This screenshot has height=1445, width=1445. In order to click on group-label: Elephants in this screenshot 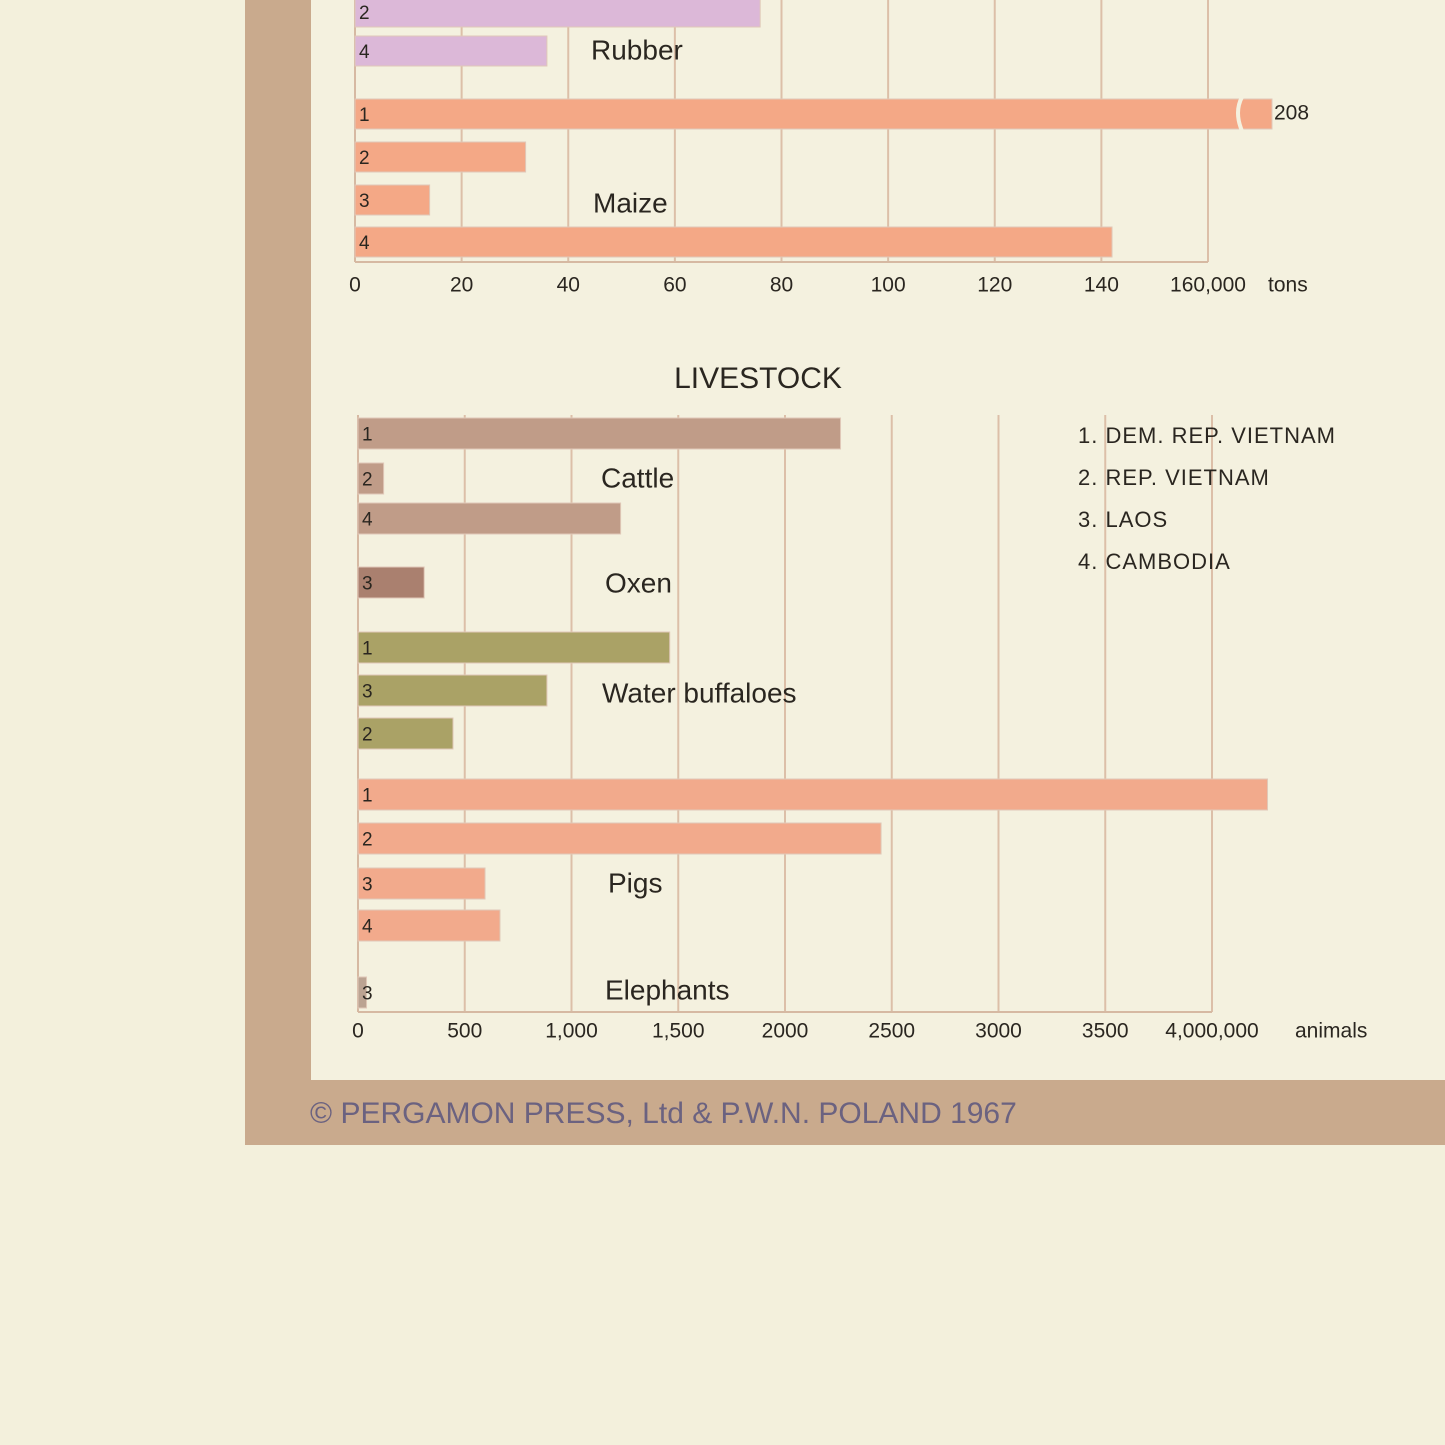, I will do `click(667, 989)`.